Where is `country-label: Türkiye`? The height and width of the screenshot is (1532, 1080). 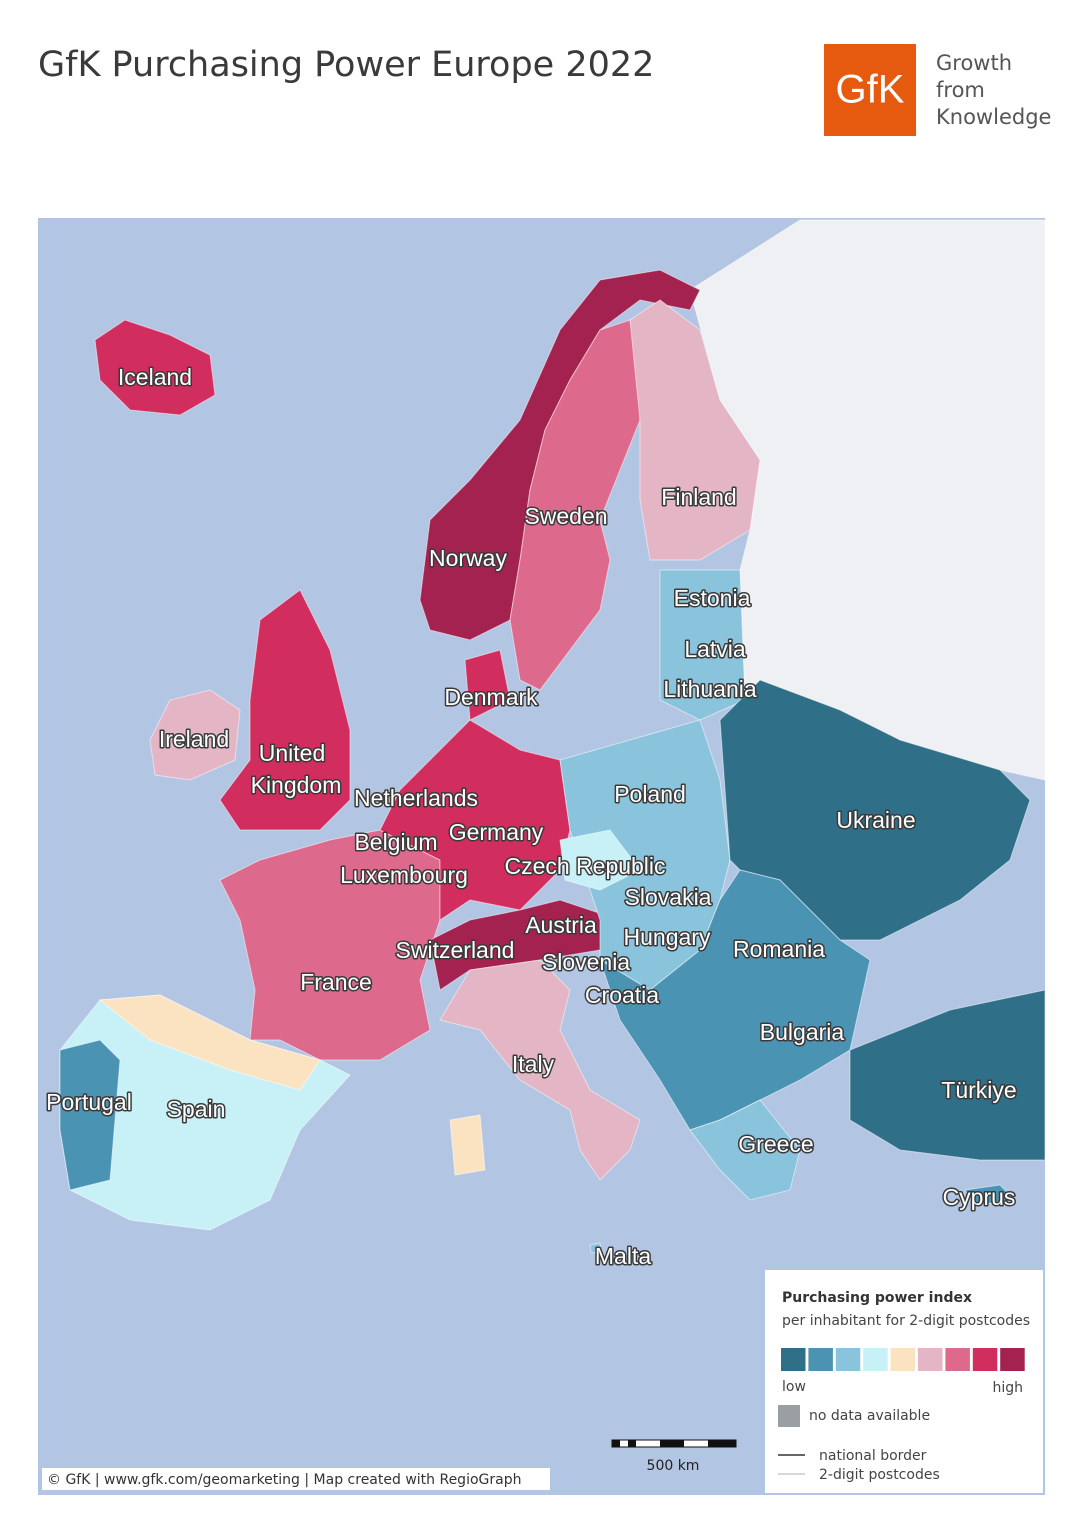
country-label: Türkiye is located at coordinates (978, 1090).